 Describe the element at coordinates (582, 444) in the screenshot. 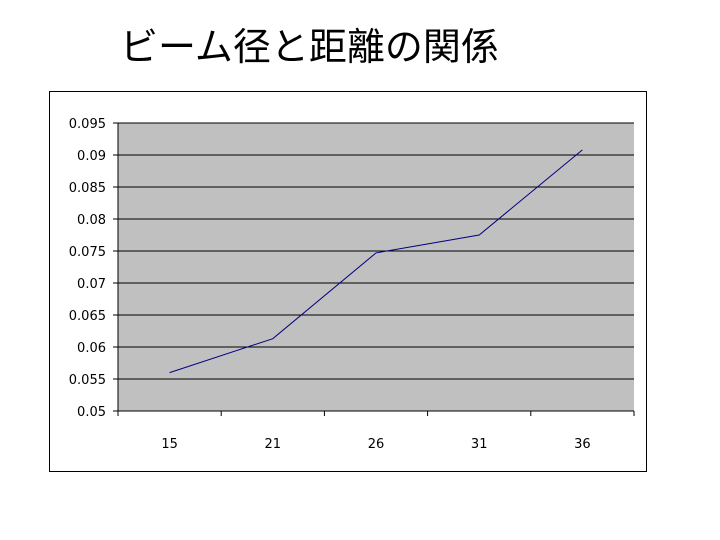

I see `x-tick-label: 36` at that location.